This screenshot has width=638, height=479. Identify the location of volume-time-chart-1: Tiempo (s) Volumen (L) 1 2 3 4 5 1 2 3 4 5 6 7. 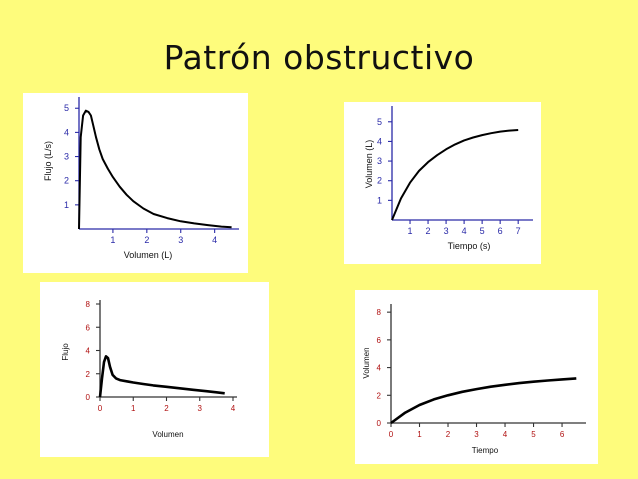
(442, 183).